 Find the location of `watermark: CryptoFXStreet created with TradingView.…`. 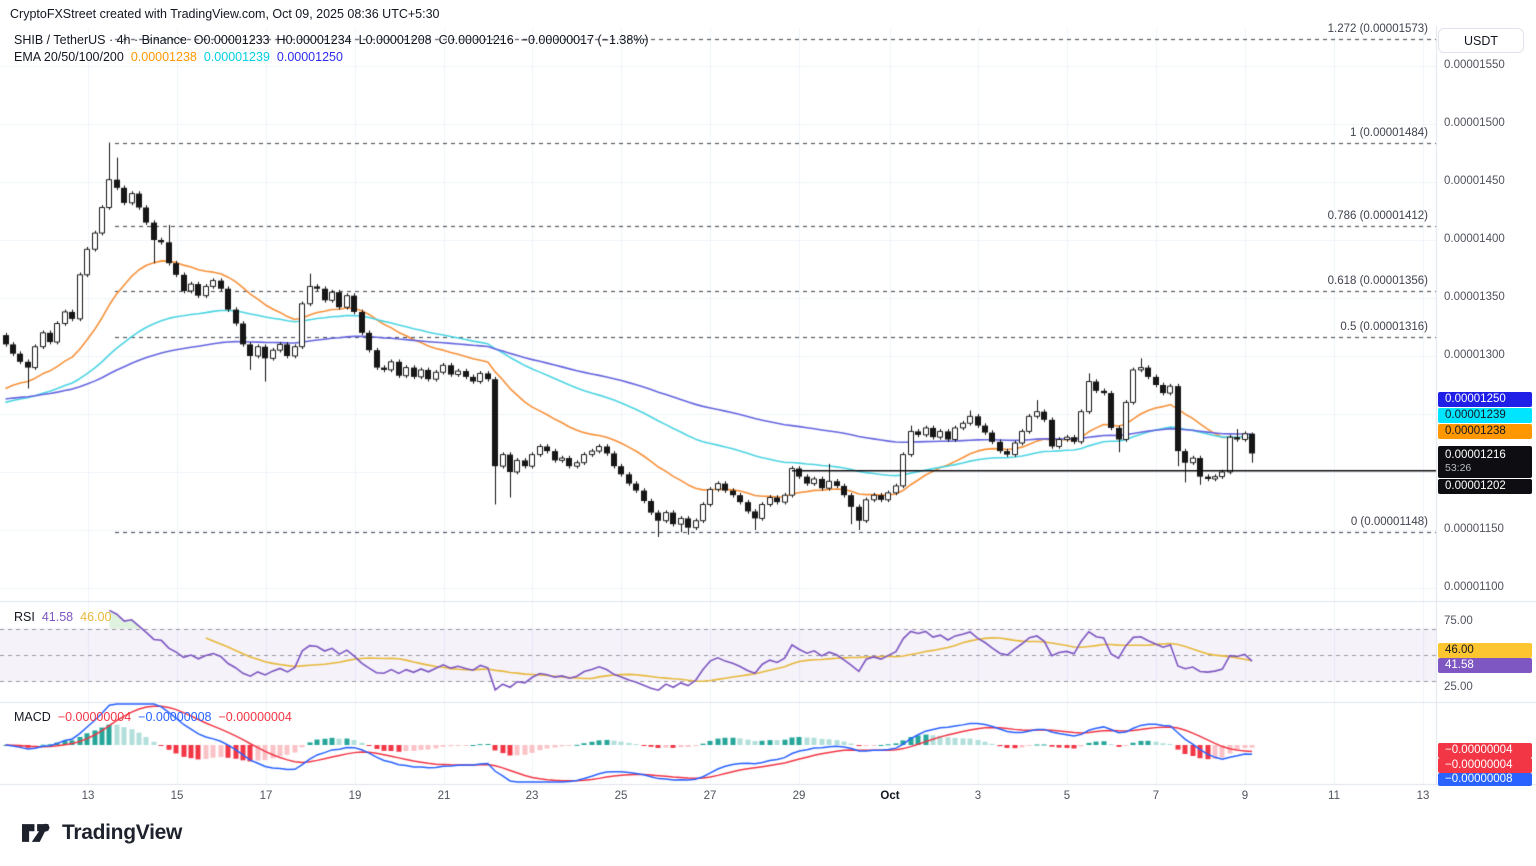

watermark: CryptoFXStreet created with TradingView.… is located at coordinates (225, 14).